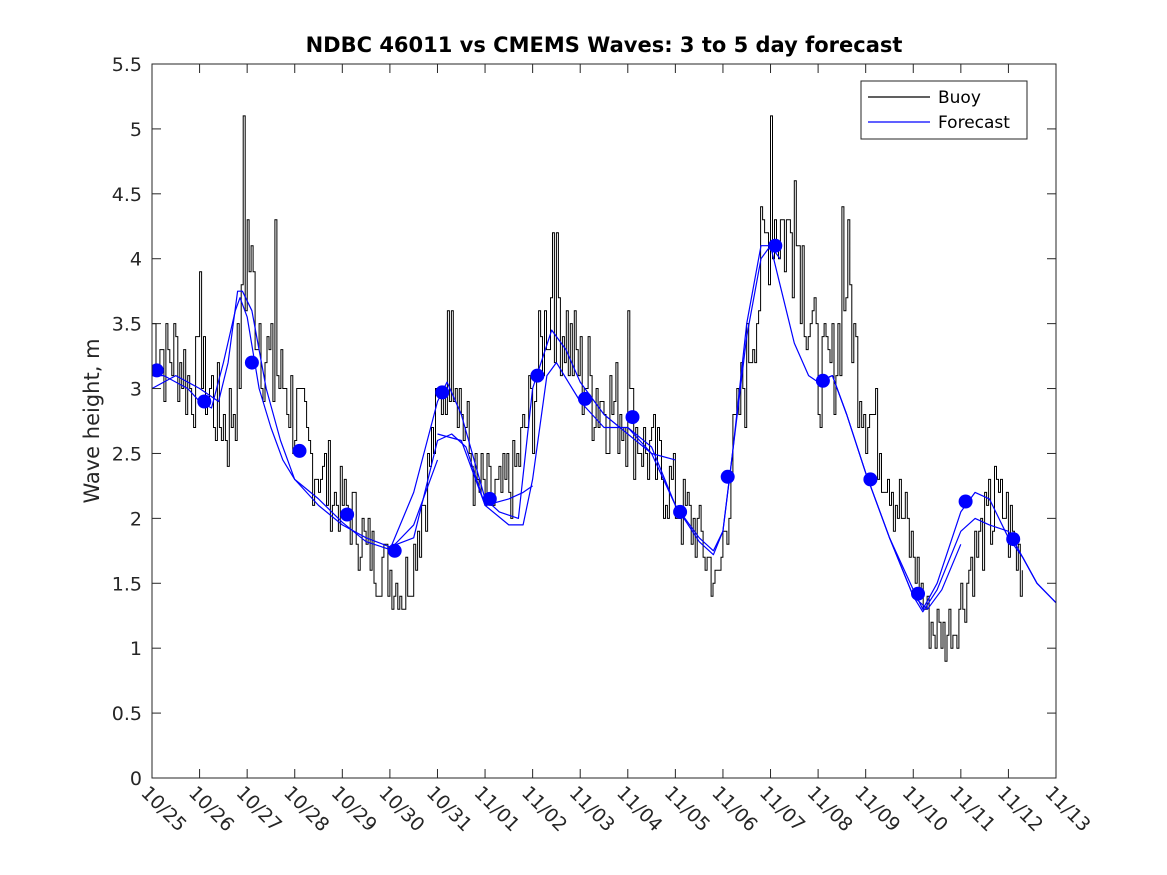  I want to click on legend-buoy-label: Buoy, so click(959, 98).